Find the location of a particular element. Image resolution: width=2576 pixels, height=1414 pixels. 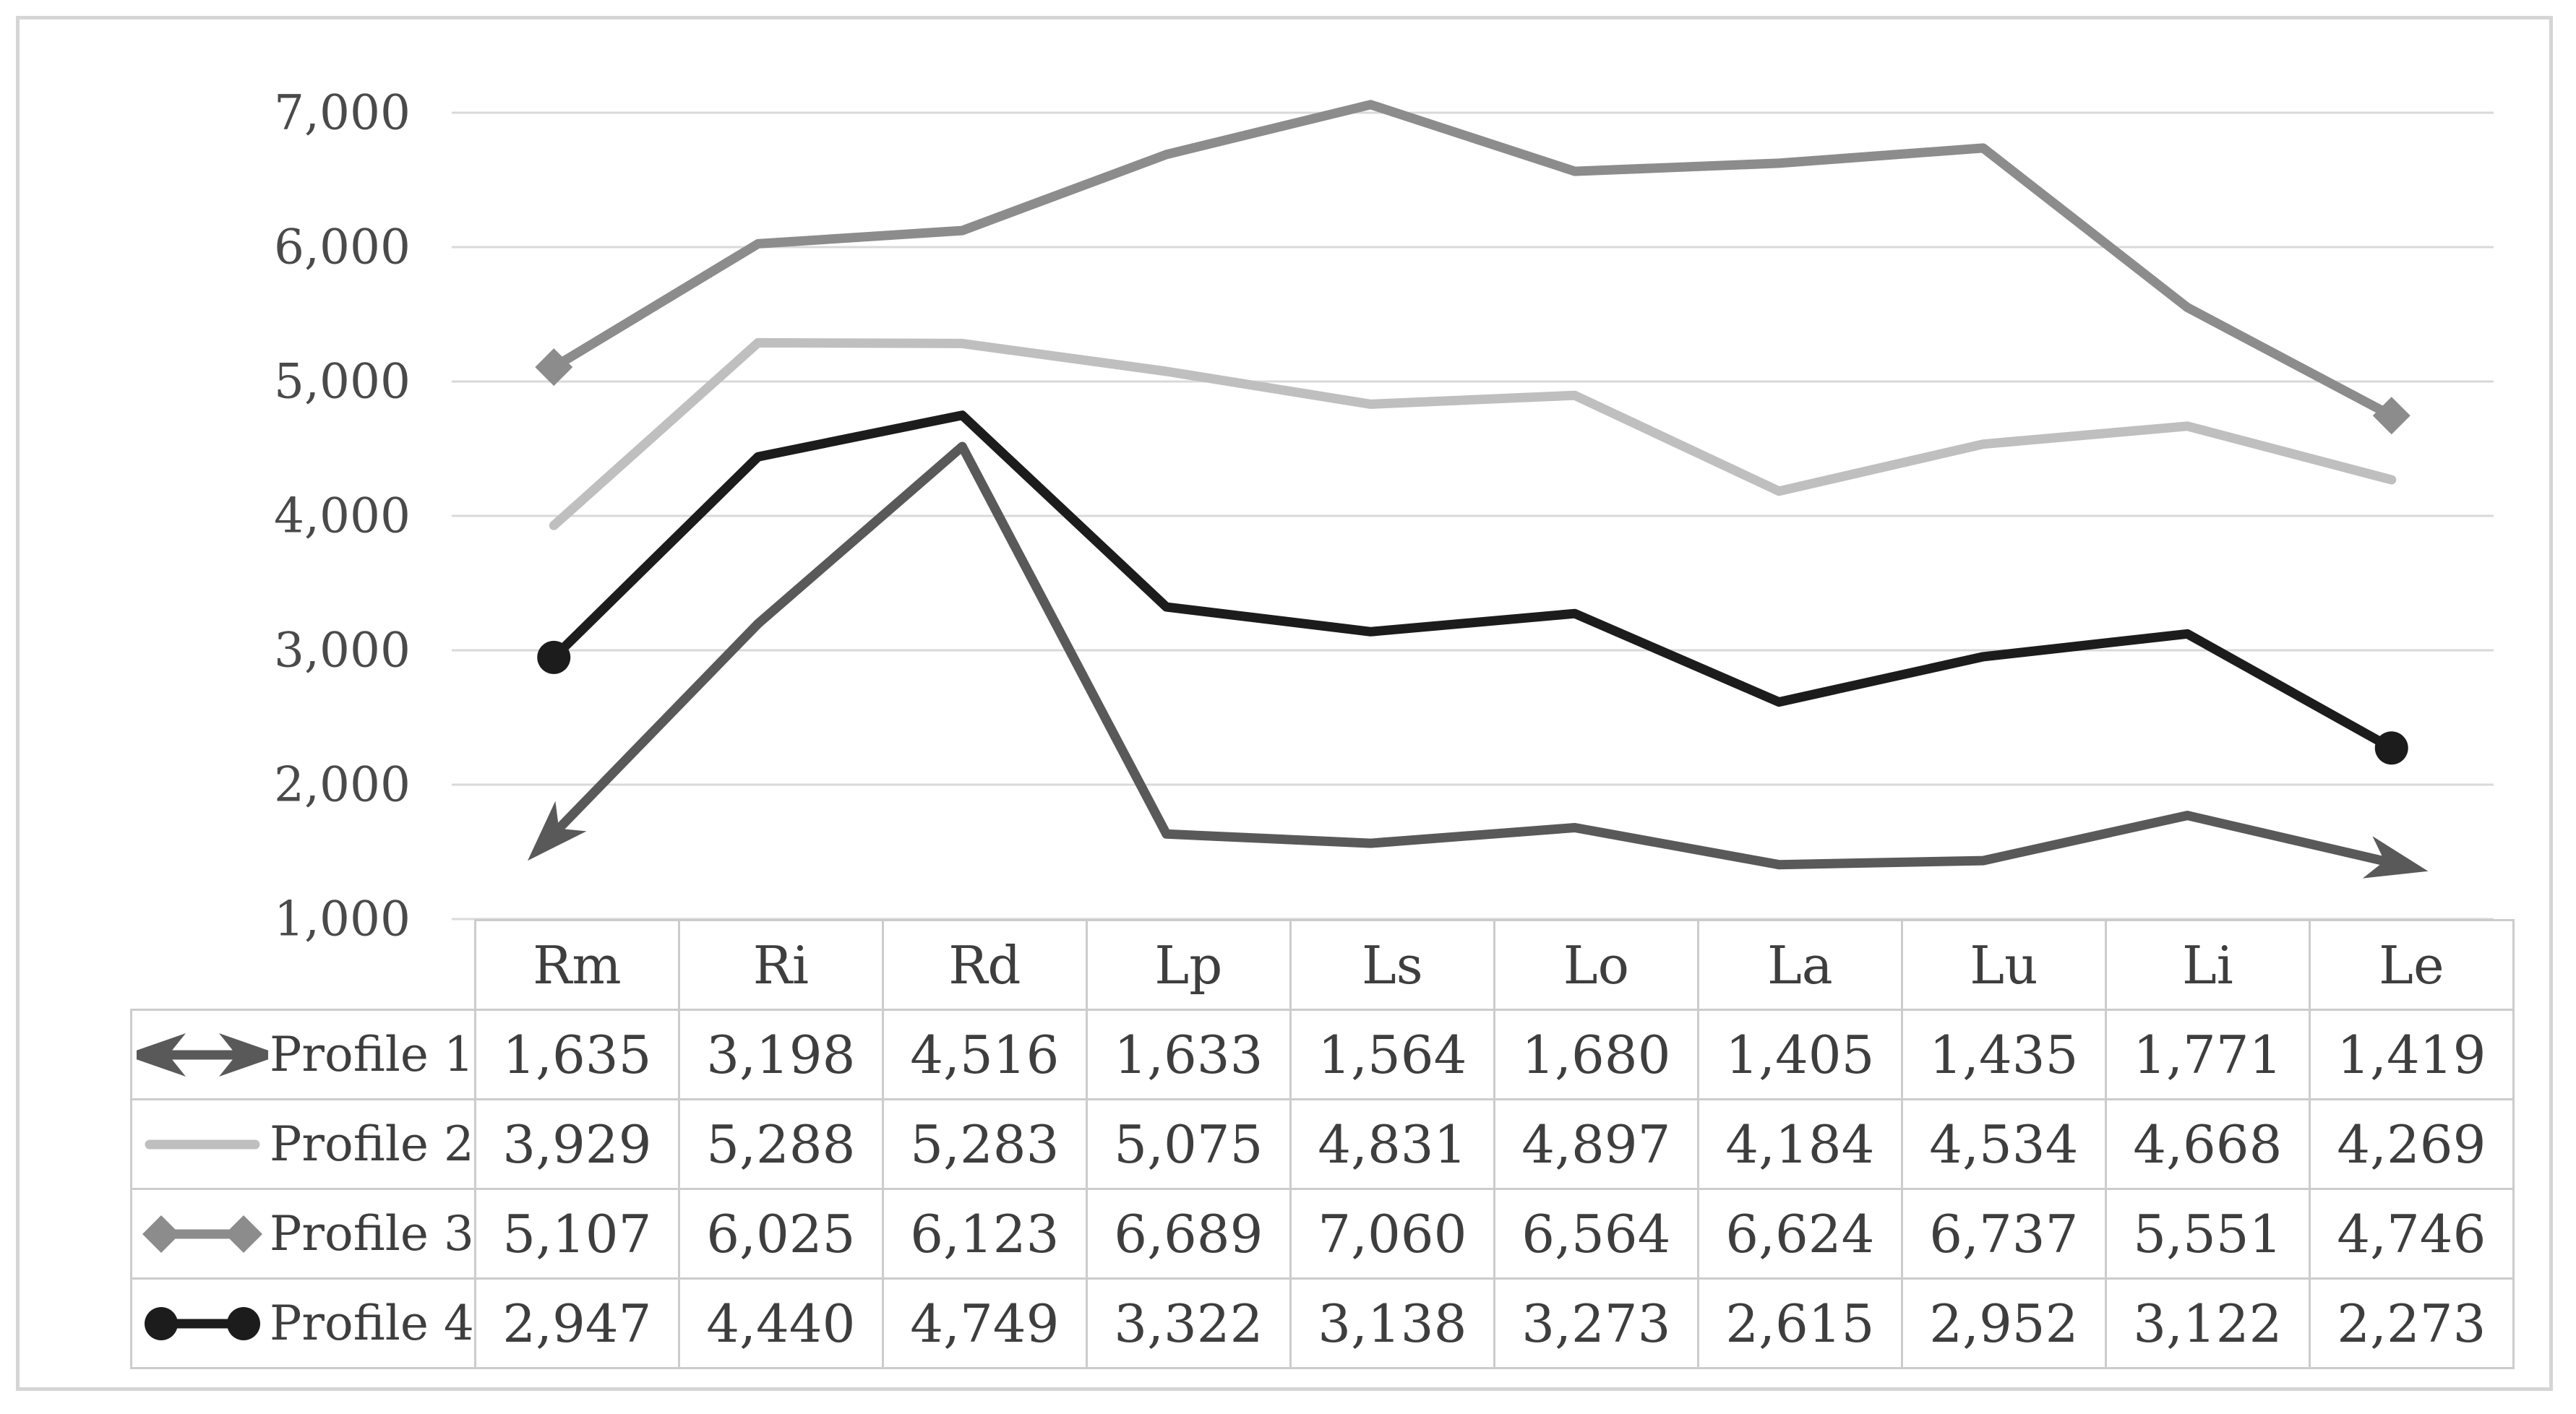

table-header-cell: Lo is located at coordinates (1596, 965).